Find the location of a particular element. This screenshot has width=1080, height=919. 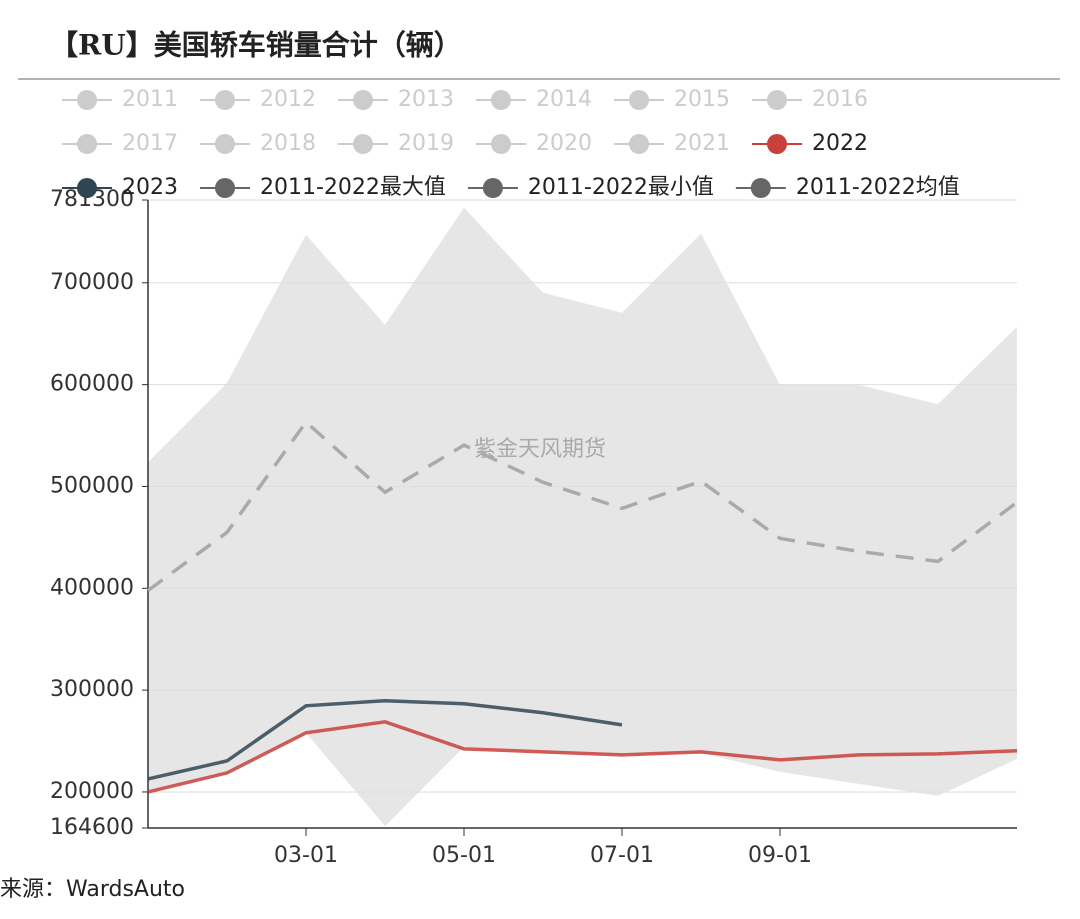

y-tick-label: 300000 is located at coordinates (92, 689).